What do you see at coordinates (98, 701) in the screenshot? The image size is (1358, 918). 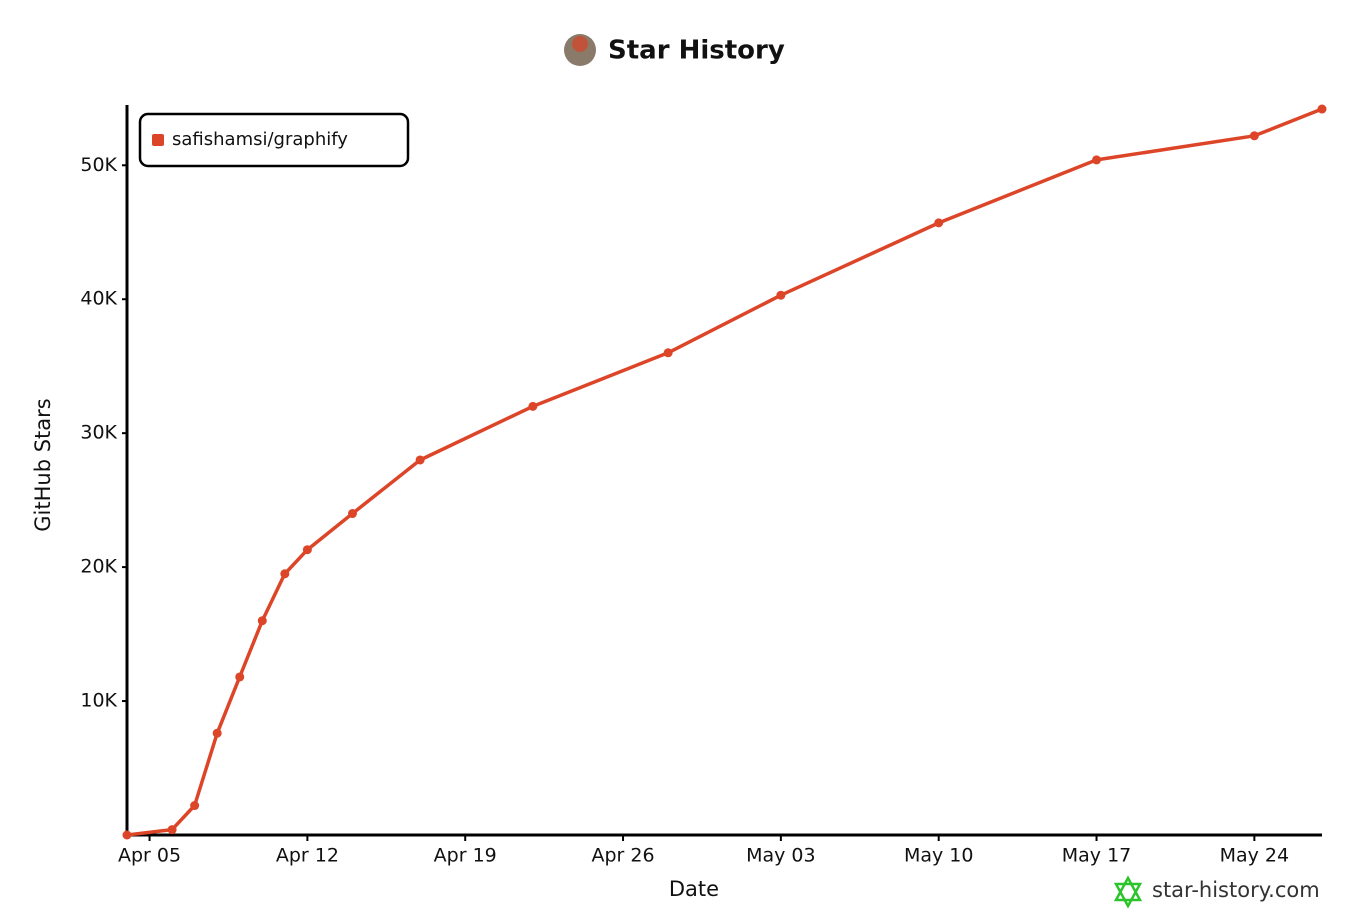 I see `y-tick-label: 10K` at bounding box center [98, 701].